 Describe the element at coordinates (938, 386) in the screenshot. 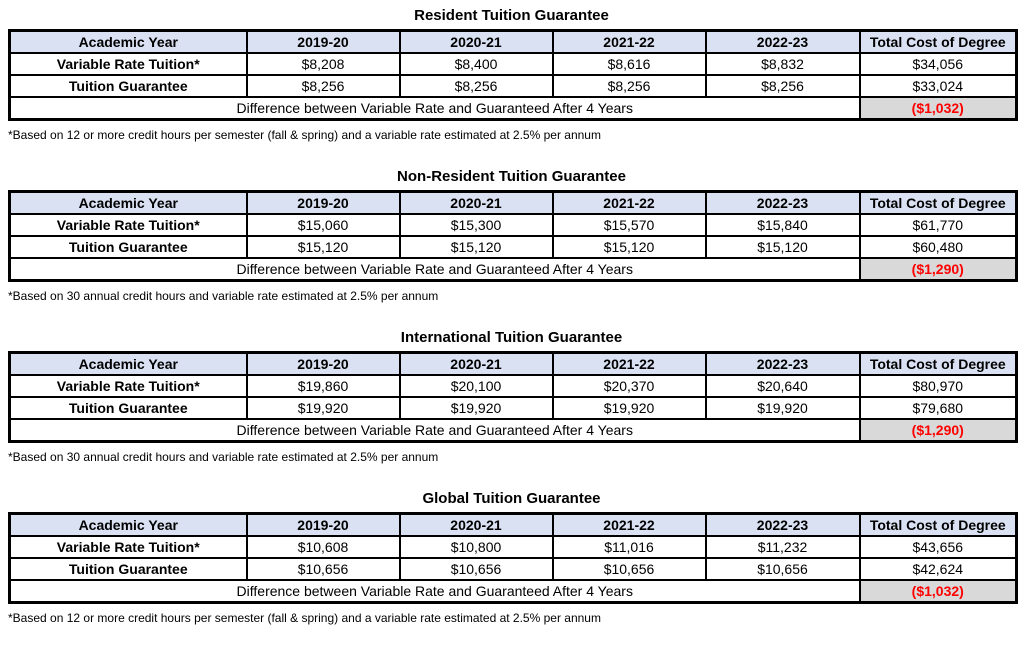

I see `cell-value-total: $80,970` at that location.